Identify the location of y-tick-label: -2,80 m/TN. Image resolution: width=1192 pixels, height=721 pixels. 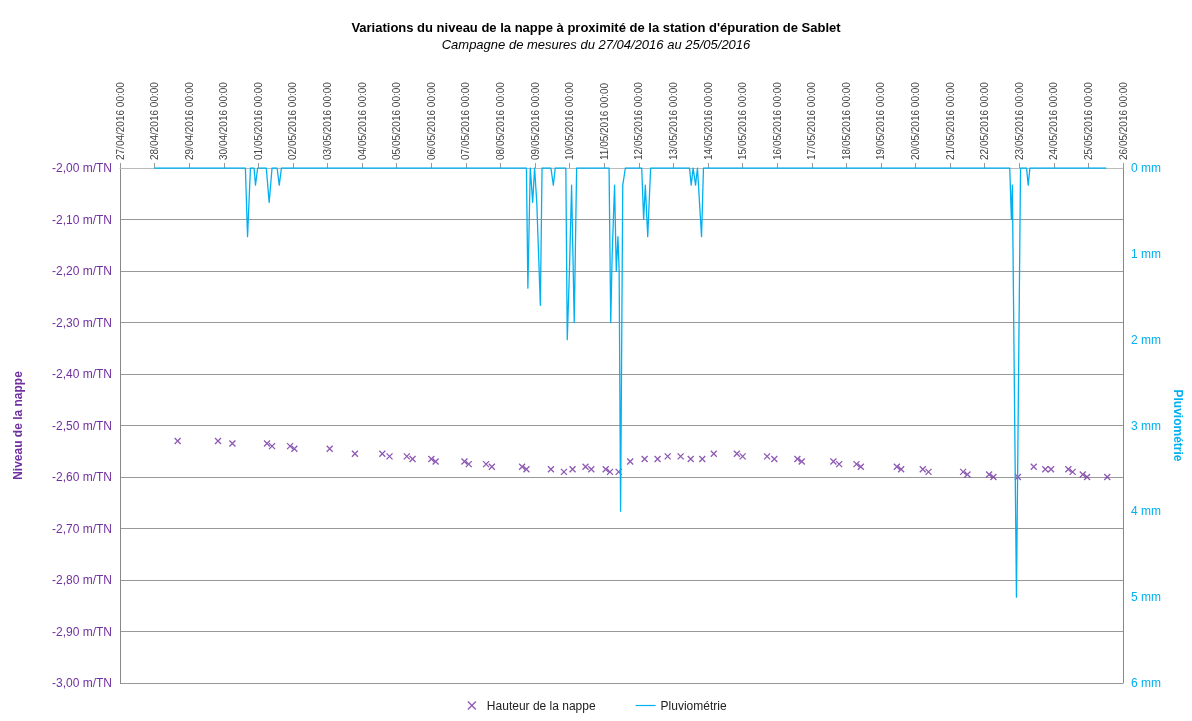
(81, 580).